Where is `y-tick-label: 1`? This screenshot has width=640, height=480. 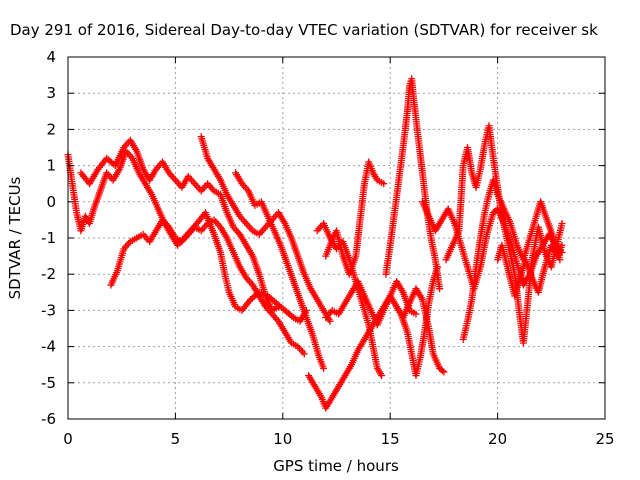 y-tick-label: 1 is located at coordinates (51, 166).